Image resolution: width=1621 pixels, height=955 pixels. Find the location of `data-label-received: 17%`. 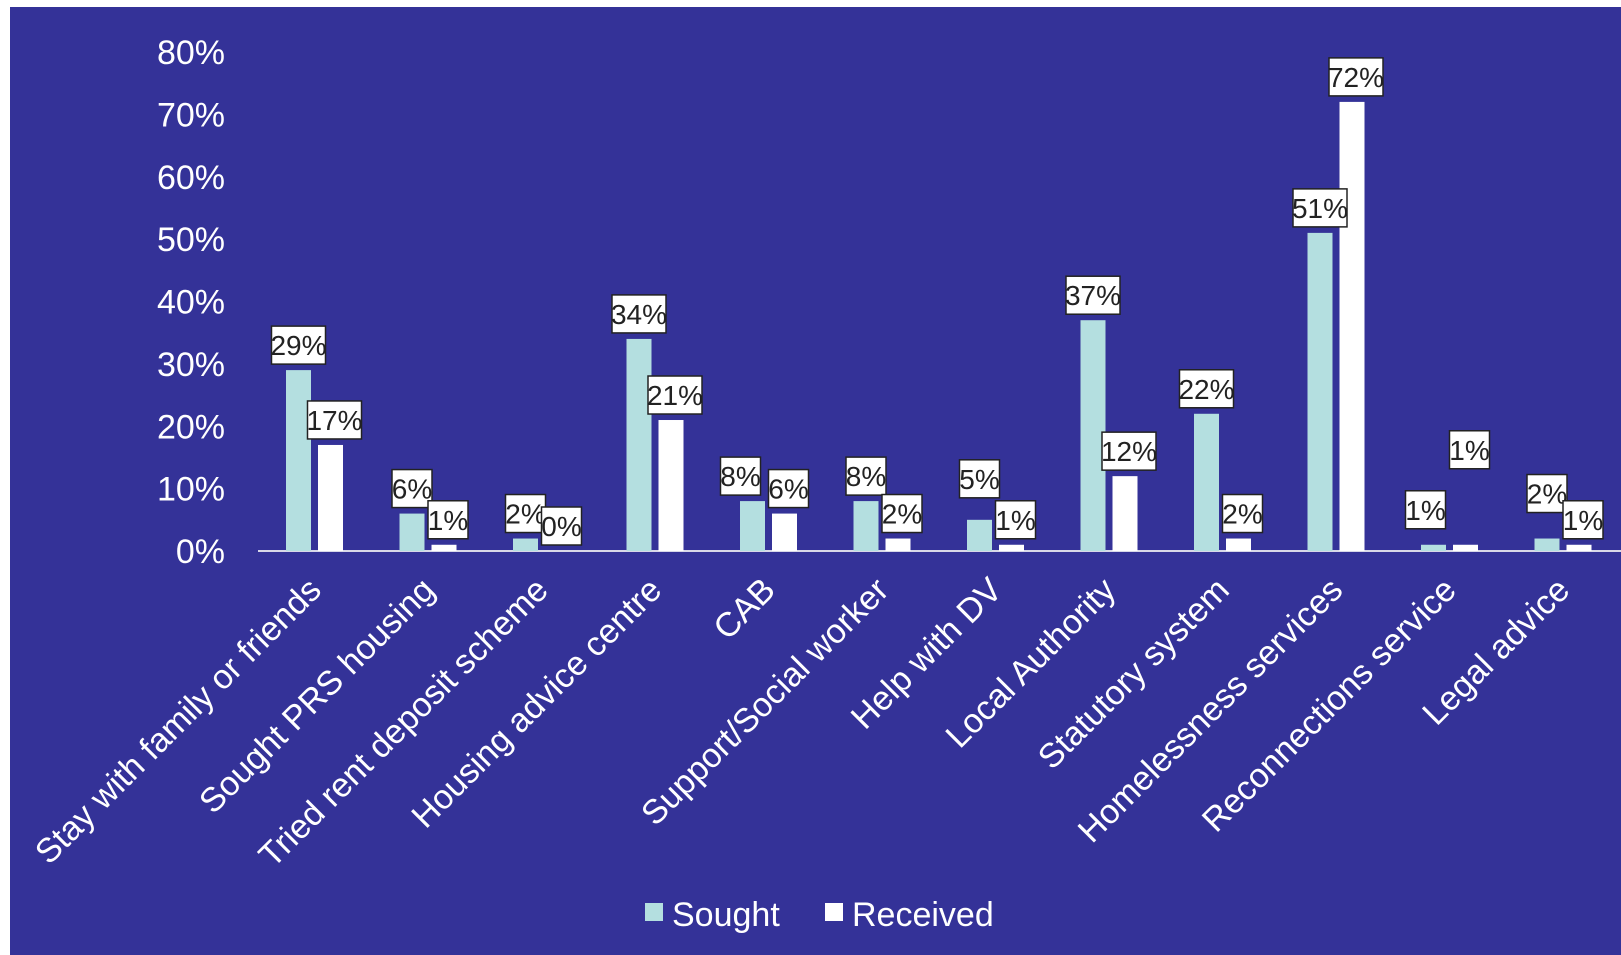

data-label-received: 17% is located at coordinates (334, 420).